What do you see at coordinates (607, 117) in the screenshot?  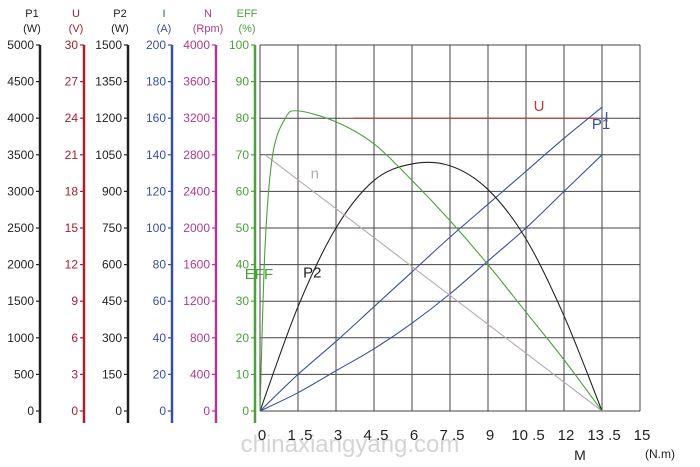 I see `series-label-i: I` at bounding box center [607, 117].